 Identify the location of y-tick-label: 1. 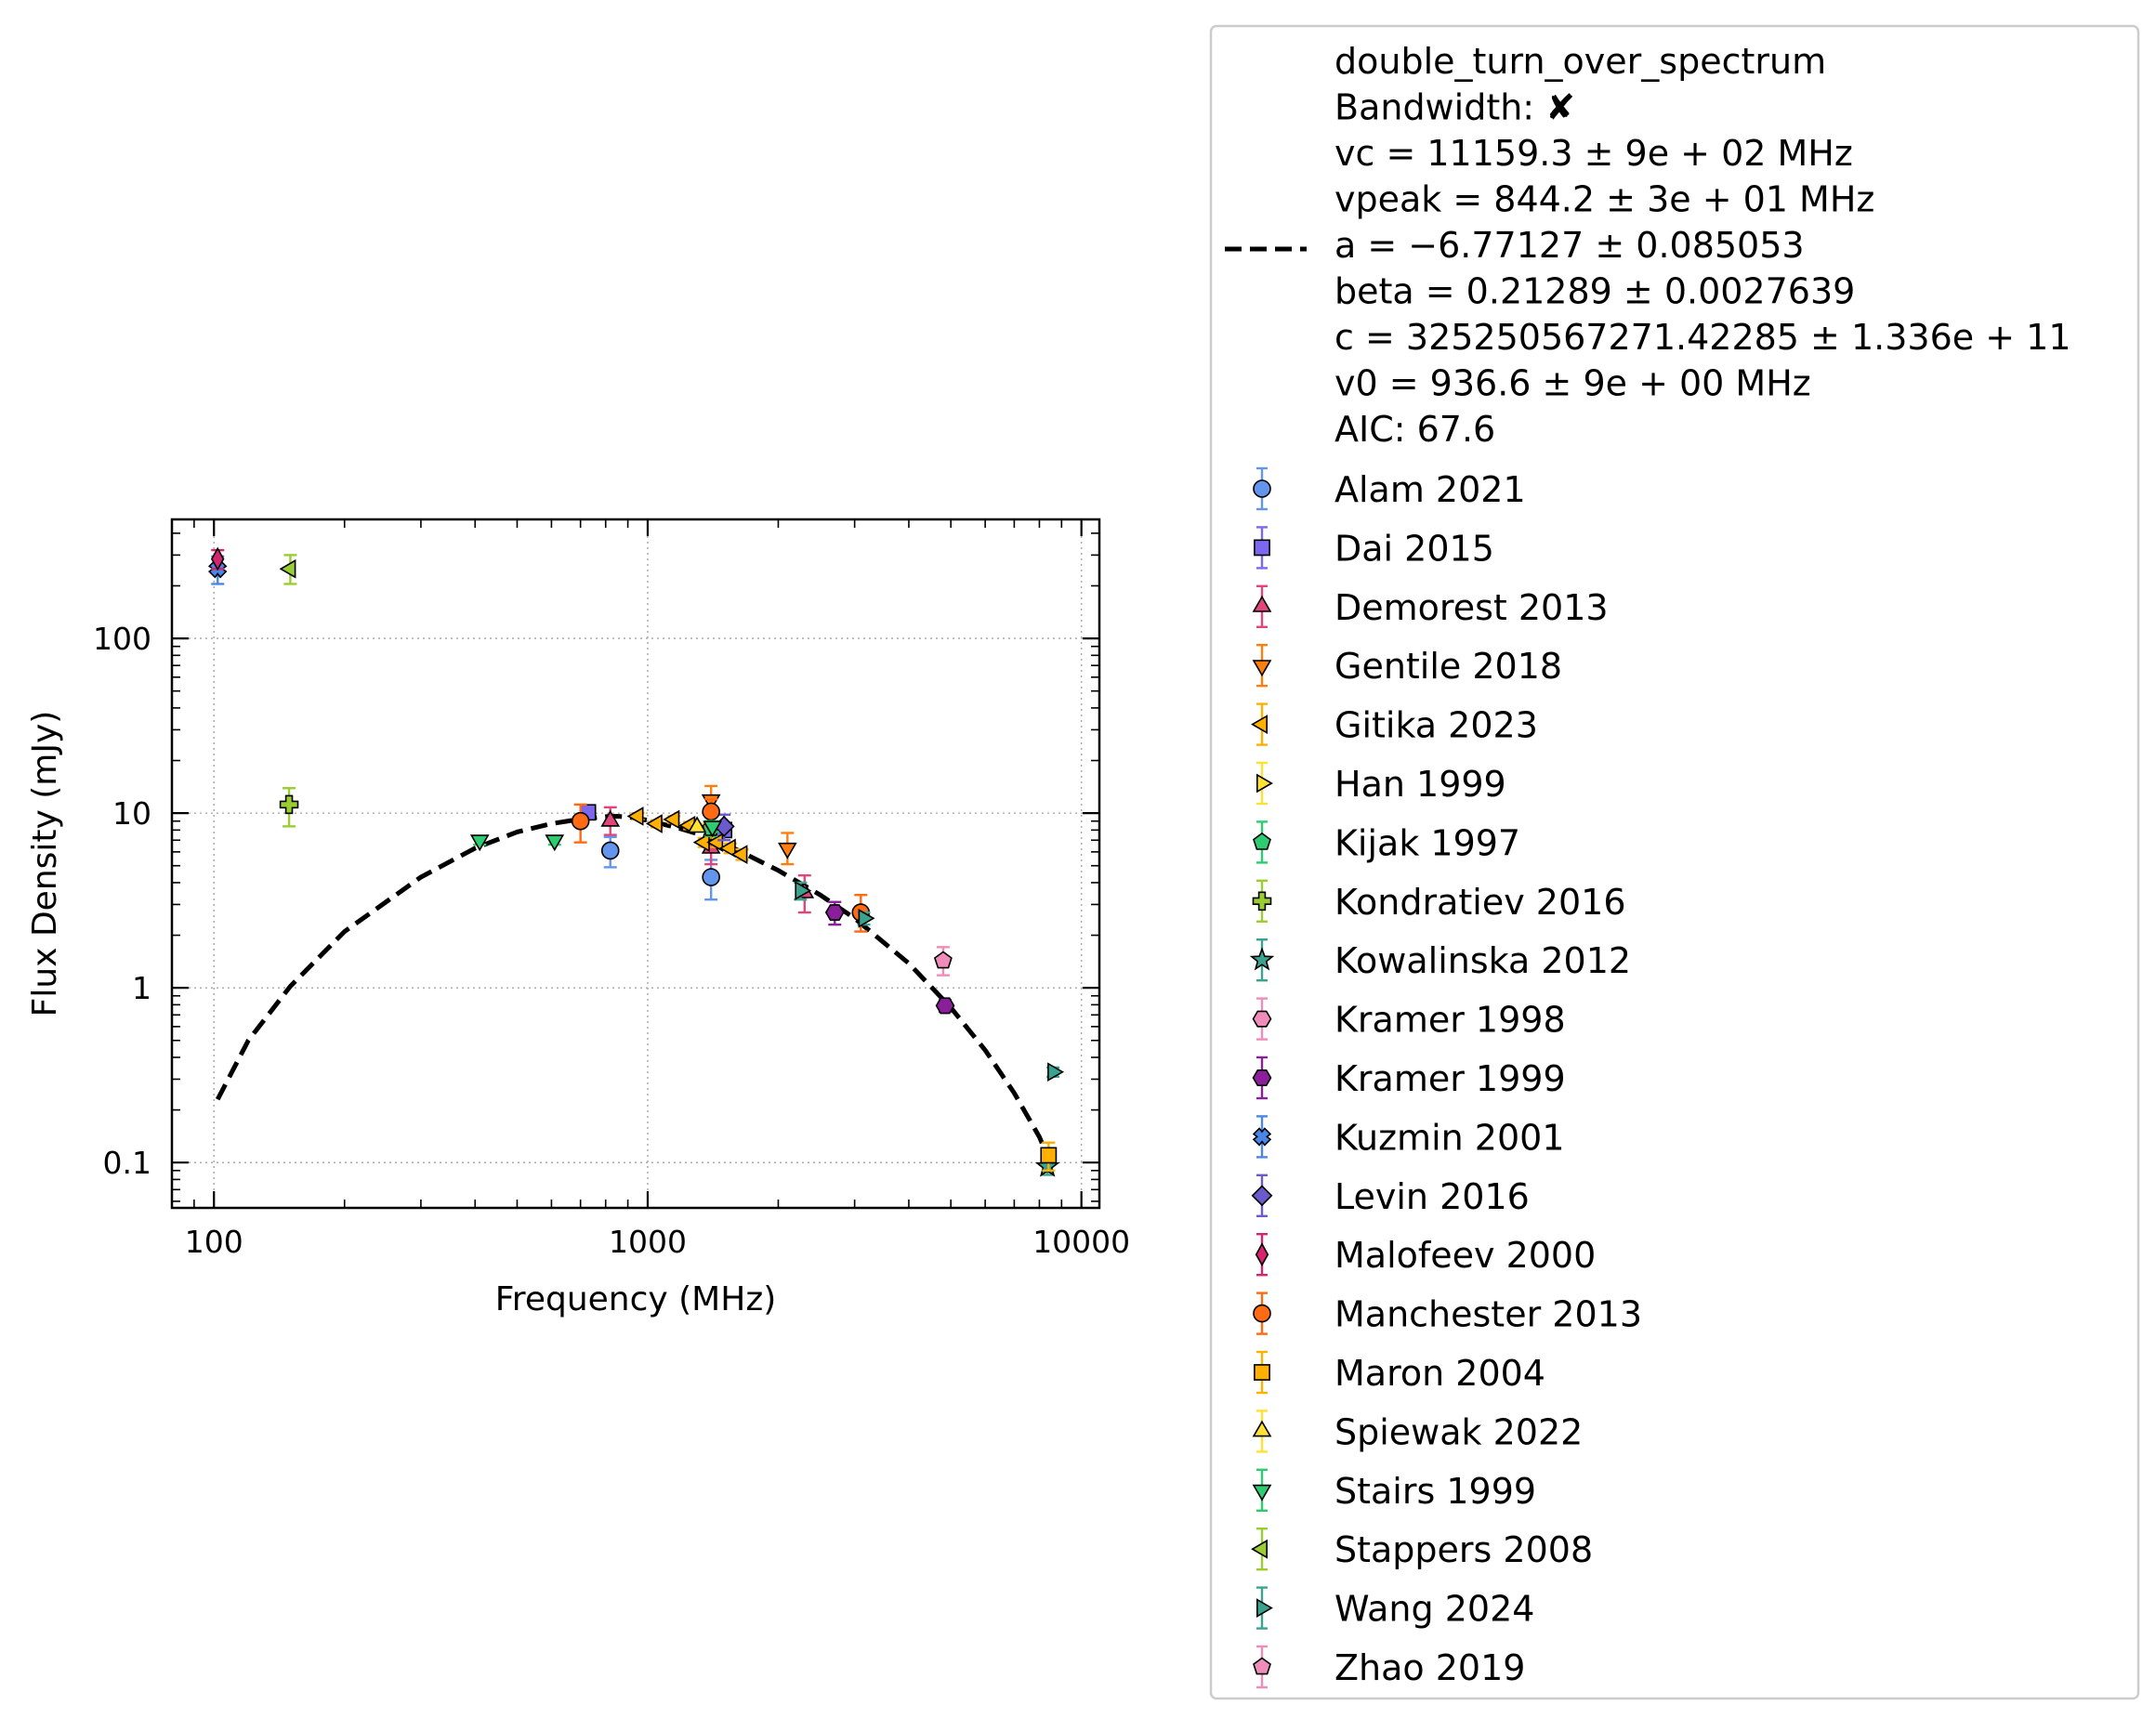
(142, 988).